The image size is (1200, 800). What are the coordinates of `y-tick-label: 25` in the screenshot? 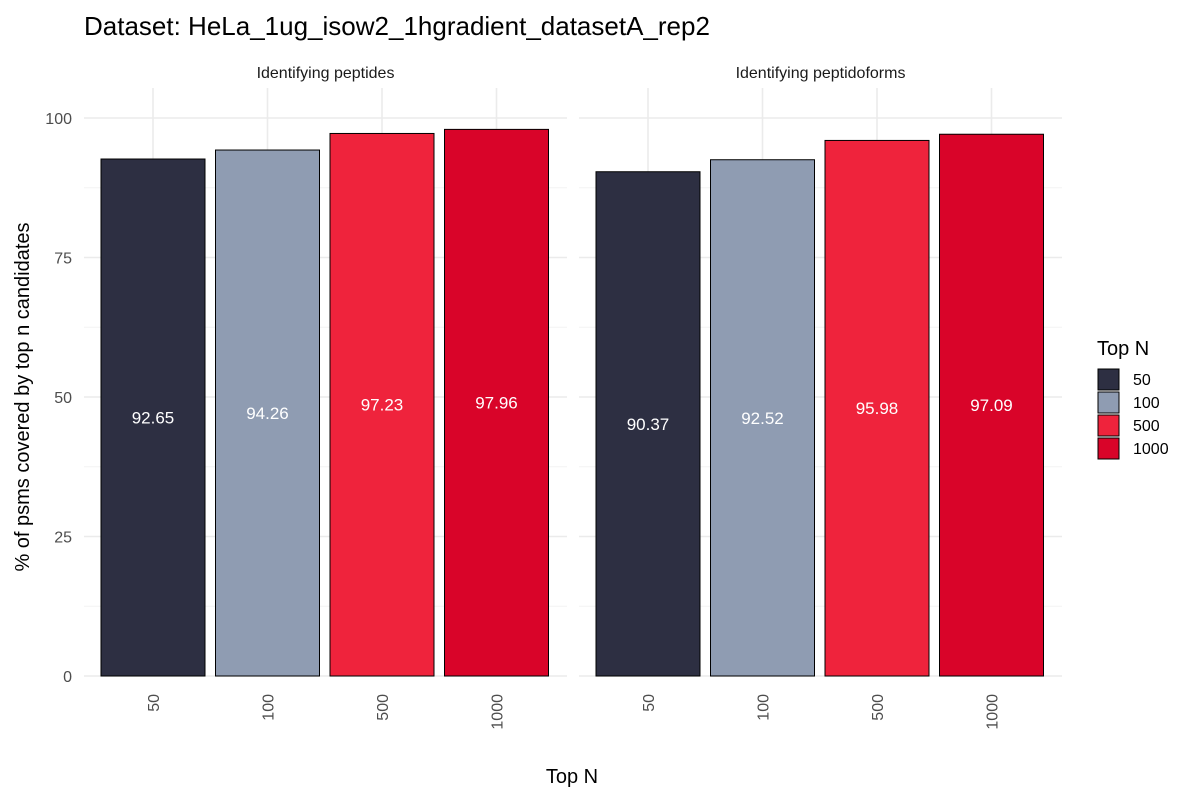 It's located at (63, 538).